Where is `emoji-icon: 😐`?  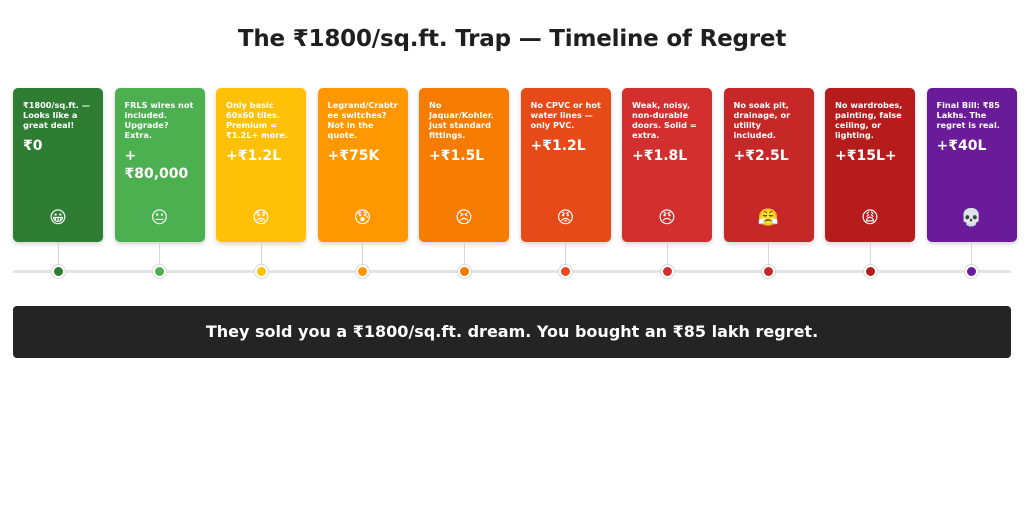 emoji-icon: 😐 is located at coordinates (159, 218).